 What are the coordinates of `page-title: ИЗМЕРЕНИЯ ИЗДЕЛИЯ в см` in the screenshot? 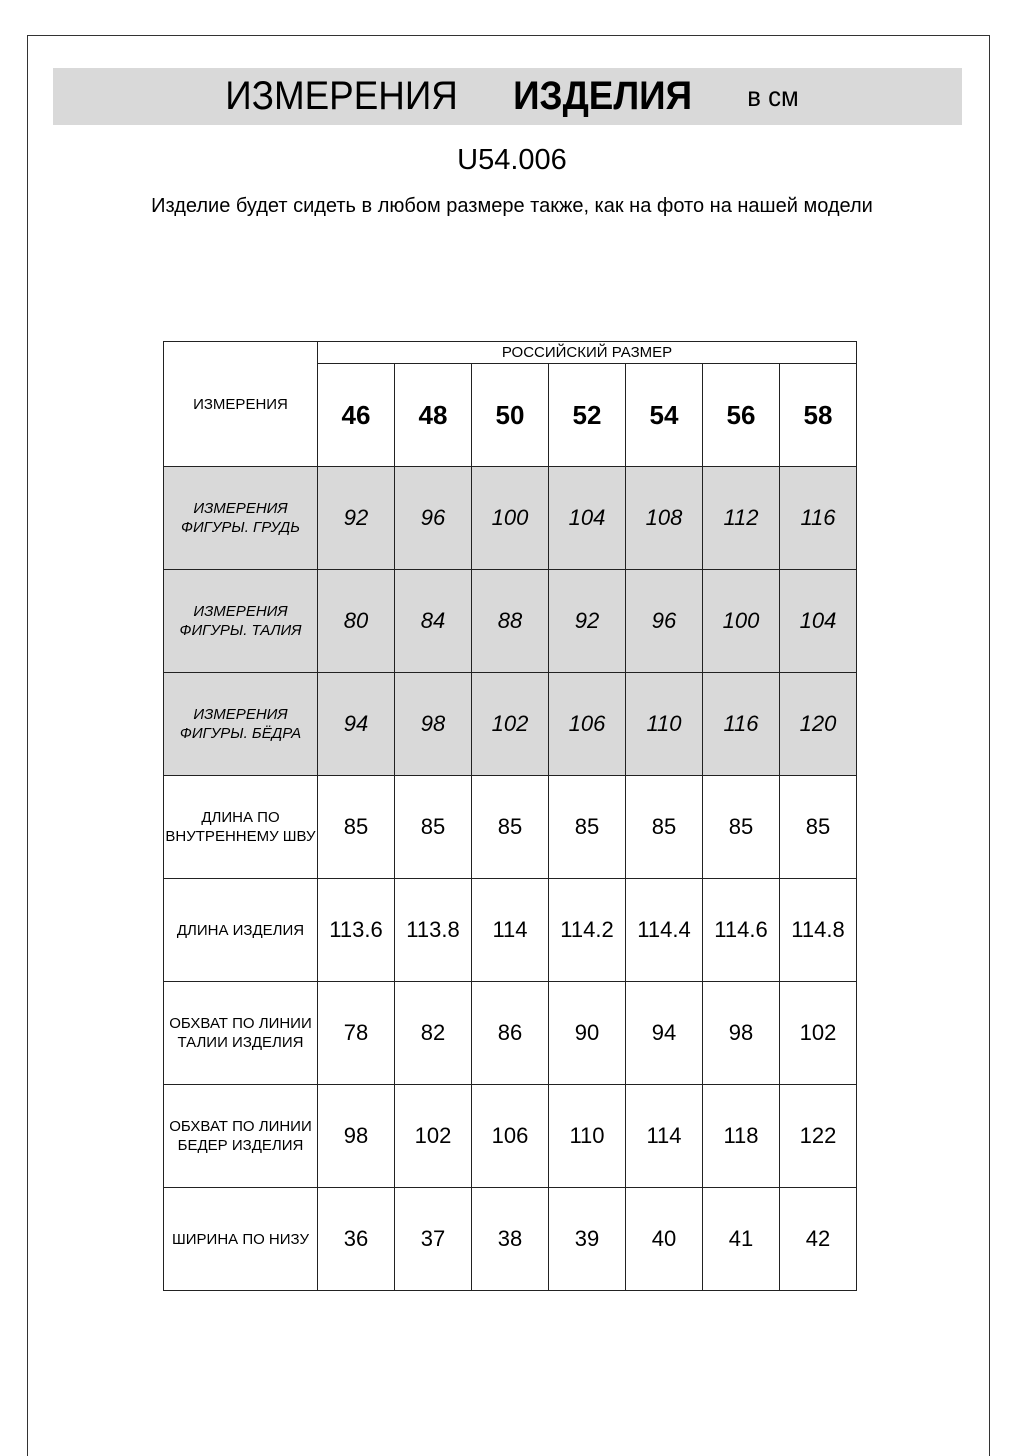 It's located at (512, 96).